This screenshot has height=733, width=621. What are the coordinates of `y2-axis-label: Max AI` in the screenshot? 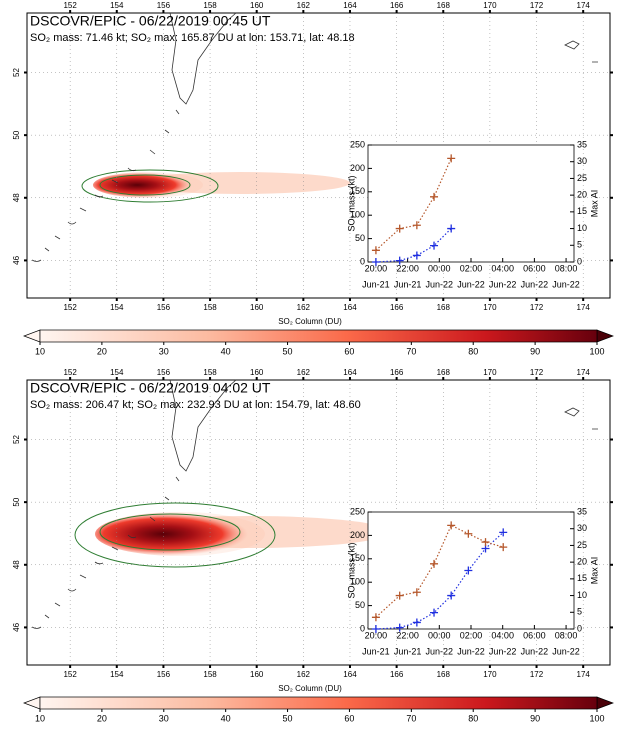 It's located at (594, 204).